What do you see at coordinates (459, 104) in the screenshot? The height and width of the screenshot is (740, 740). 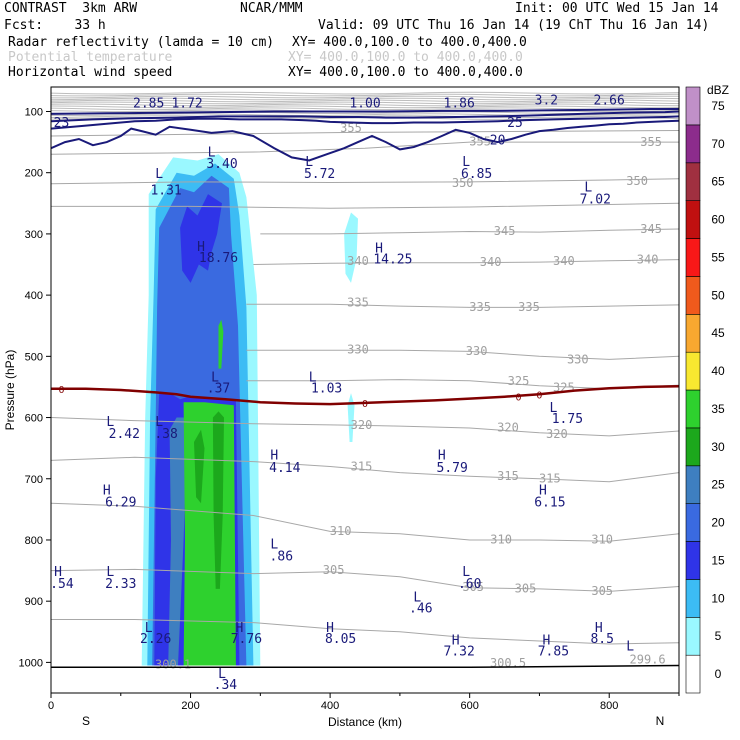 I see `wind-extremum-label: 1.86` at bounding box center [459, 104].